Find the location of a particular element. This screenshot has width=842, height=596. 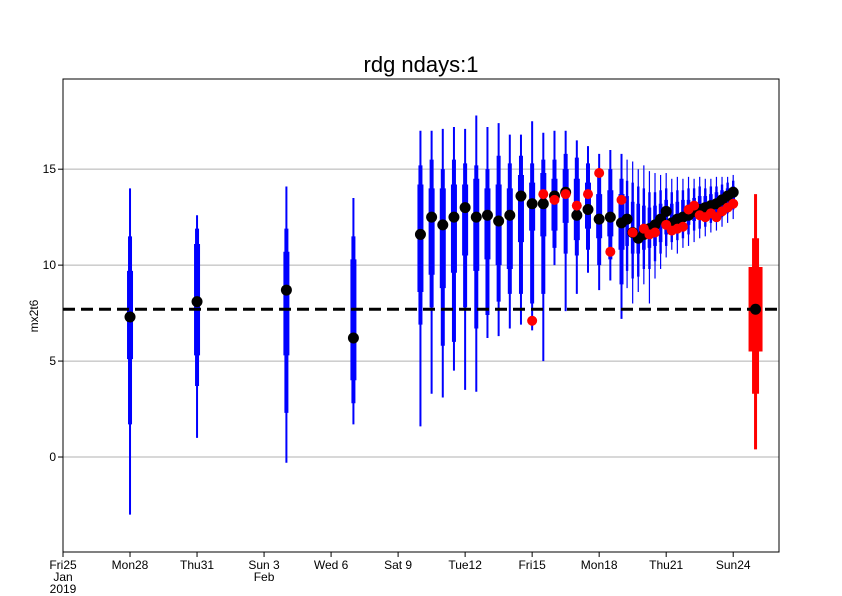

x-tick-label: Sun24 is located at coordinates (733, 565).